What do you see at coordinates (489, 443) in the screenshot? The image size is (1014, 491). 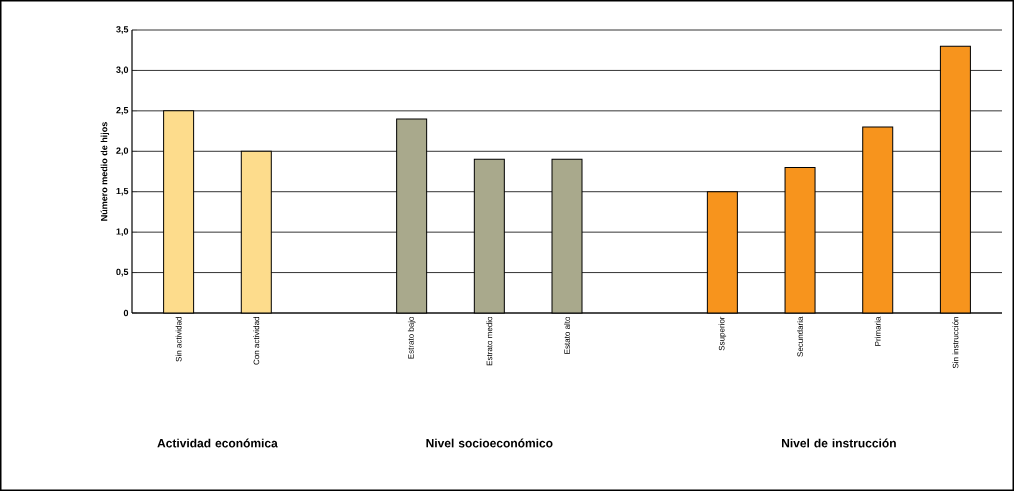 I see `text: Nivel socioeconómico` at bounding box center [489, 443].